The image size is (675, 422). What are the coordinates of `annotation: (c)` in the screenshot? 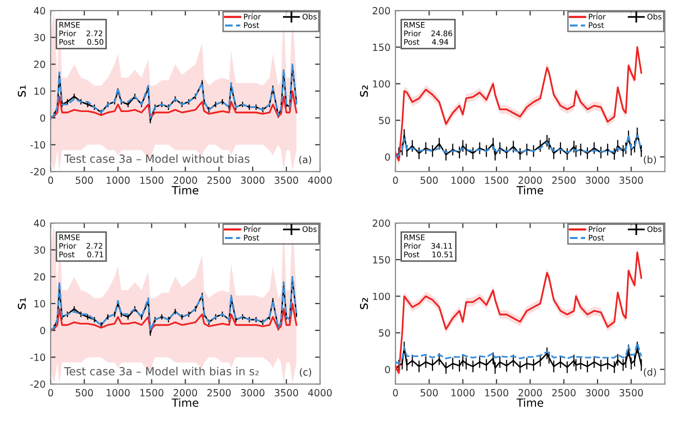 It's located at (306, 372).